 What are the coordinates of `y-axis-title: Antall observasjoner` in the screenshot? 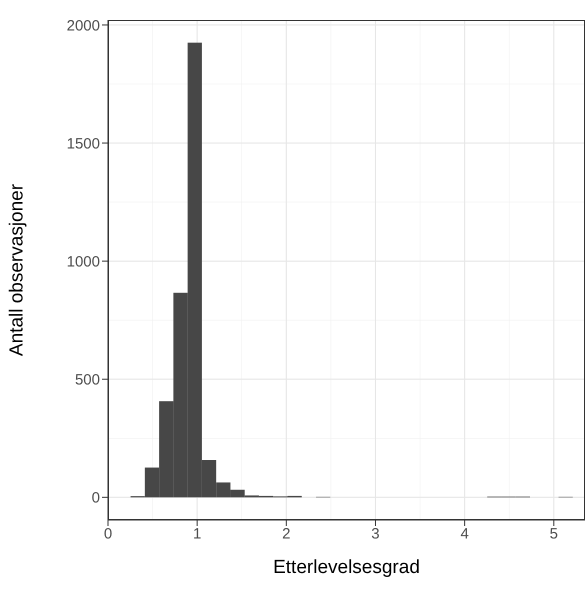 It's located at (17, 269).